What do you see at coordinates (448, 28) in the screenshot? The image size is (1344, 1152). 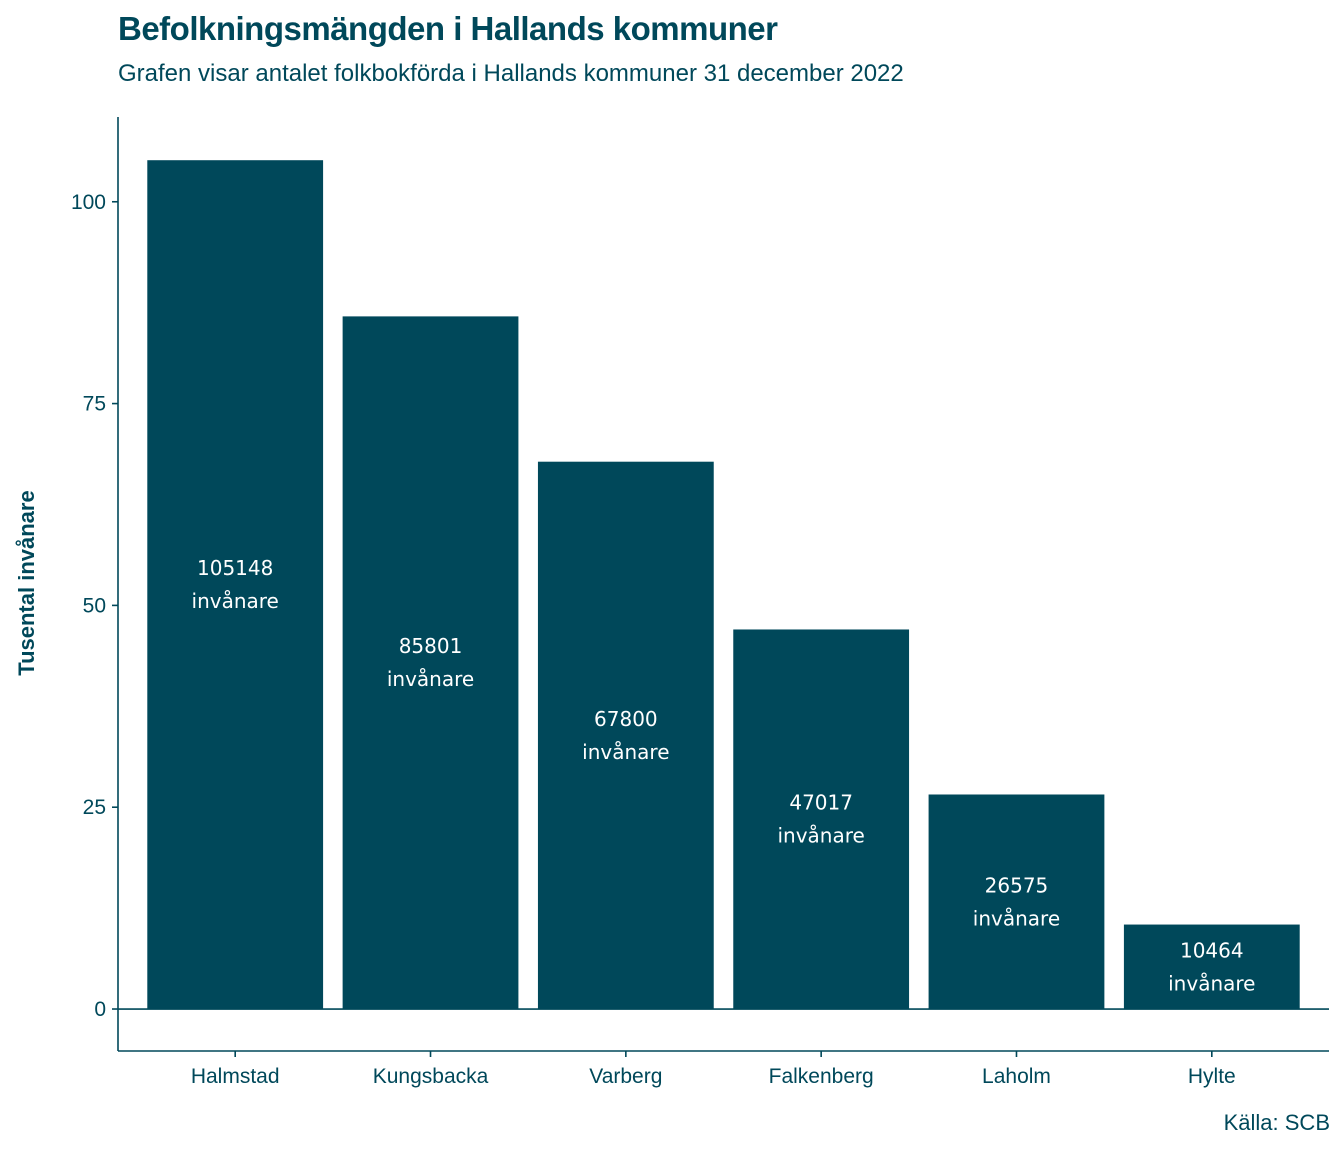 I see `chart-title: Befolkningsmängden i Hallands kommuner` at bounding box center [448, 28].